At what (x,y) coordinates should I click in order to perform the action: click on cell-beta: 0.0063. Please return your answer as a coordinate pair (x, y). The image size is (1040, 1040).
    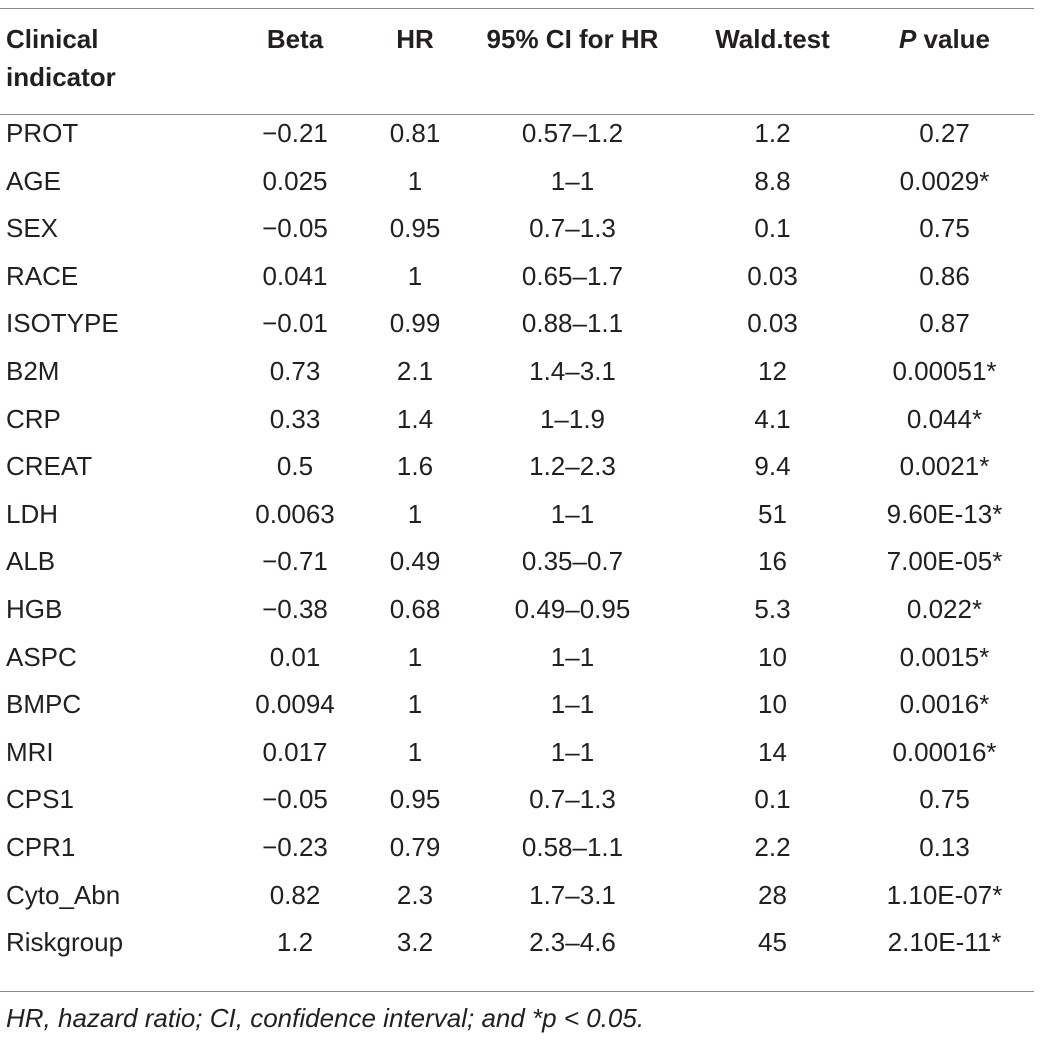
    Looking at the image, I should click on (295, 513).